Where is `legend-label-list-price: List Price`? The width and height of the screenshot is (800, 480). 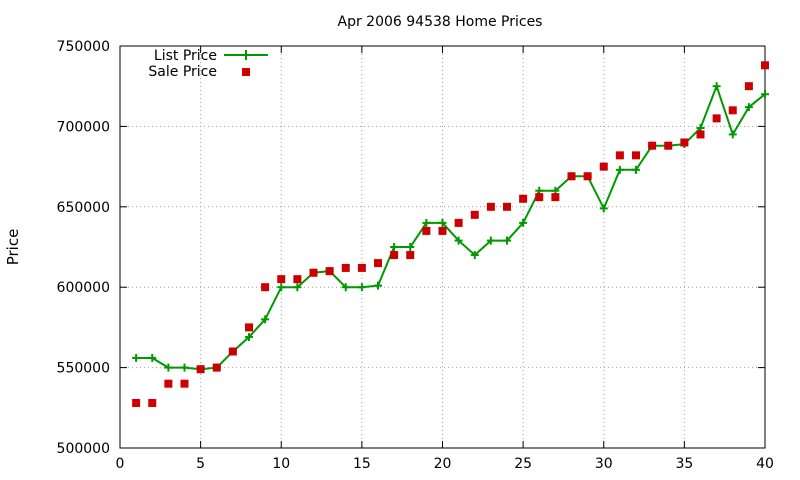
legend-label-list-price: List Price is located at coordinates (185, 56).